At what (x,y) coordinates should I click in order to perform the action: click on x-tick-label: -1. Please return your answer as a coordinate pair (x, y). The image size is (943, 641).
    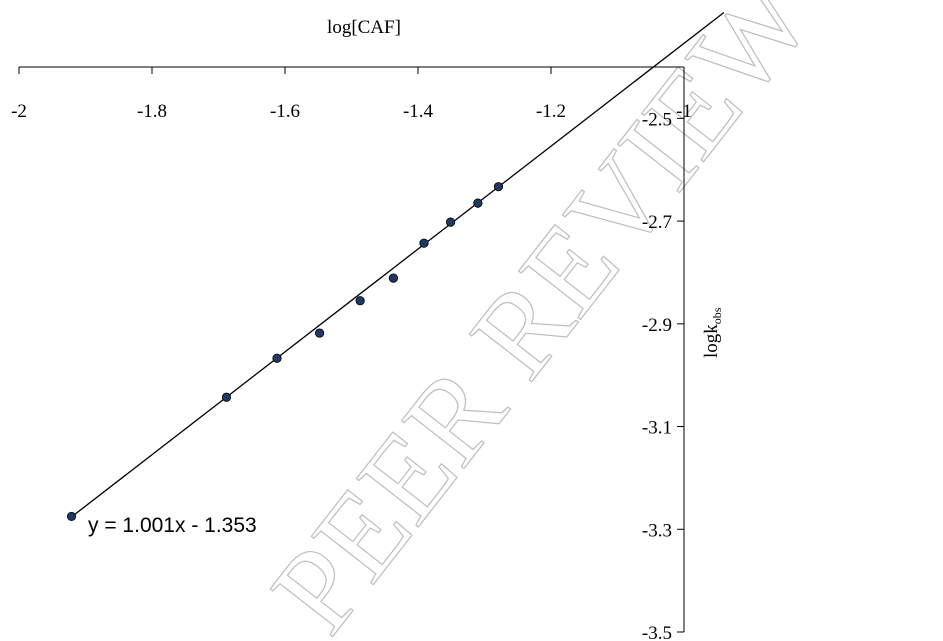
    Looking at the image, I should click on (684, 111).